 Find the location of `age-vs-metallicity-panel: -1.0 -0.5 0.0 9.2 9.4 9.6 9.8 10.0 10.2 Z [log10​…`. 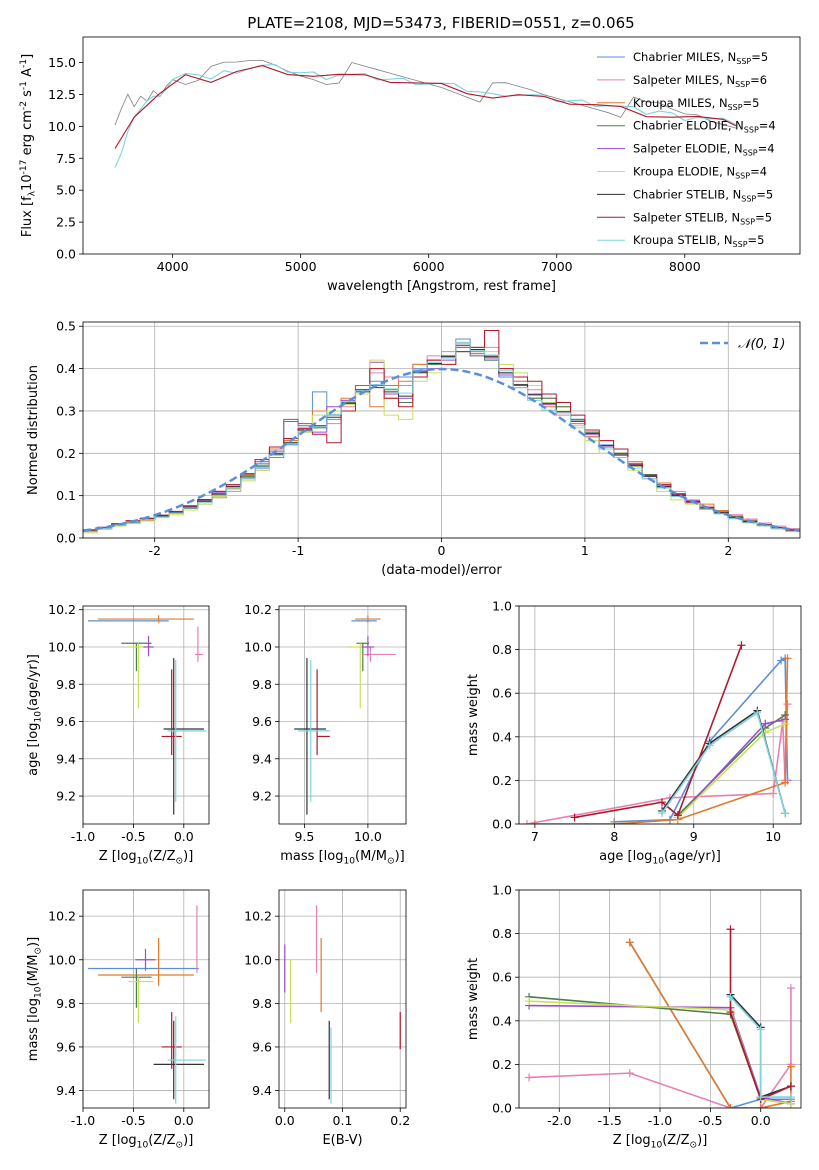

age-vs-metallicity-panel: -1.0 -0.5 0.0 9.2 9.4 9.6 9.8 10.0 10.2 Z [log10​… is located at coordinates (118, 734).